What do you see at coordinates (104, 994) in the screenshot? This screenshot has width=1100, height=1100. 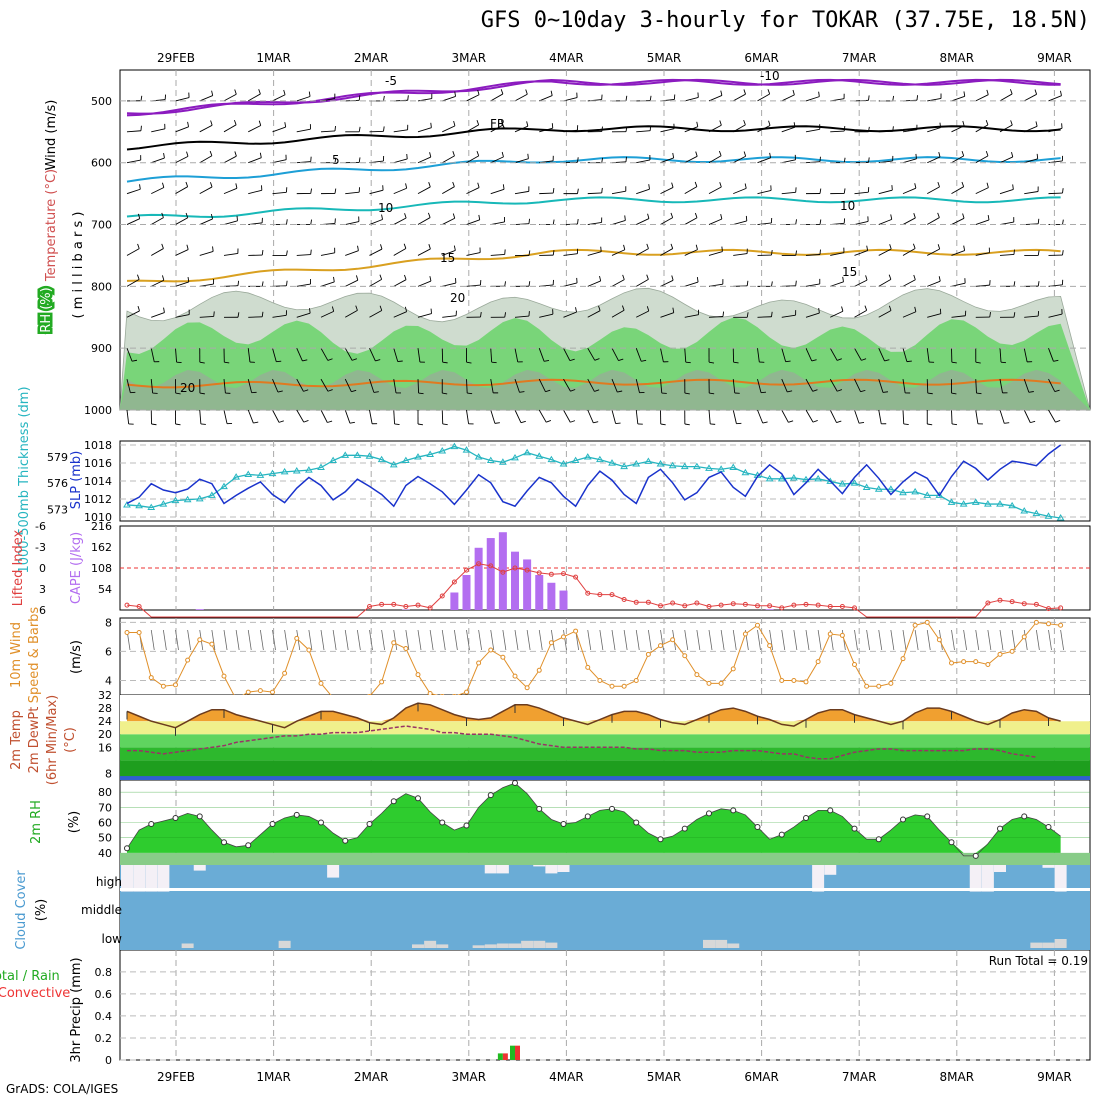 I see `y-tick-precip: 0.6` at bounding box center [104, 994].